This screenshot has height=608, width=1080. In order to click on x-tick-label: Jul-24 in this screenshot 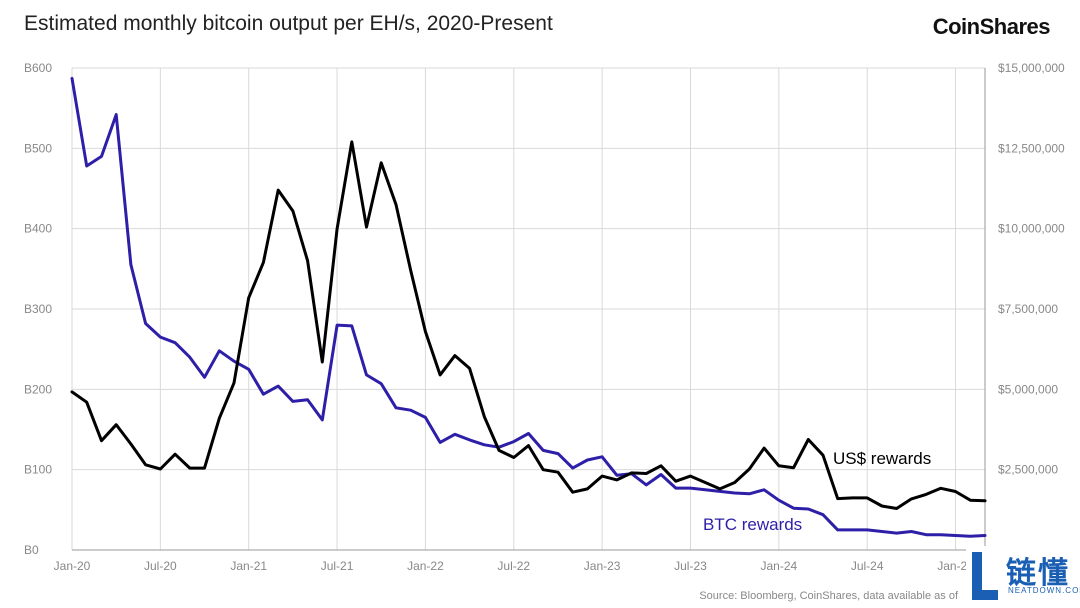, I will do `click(867, 566)`.